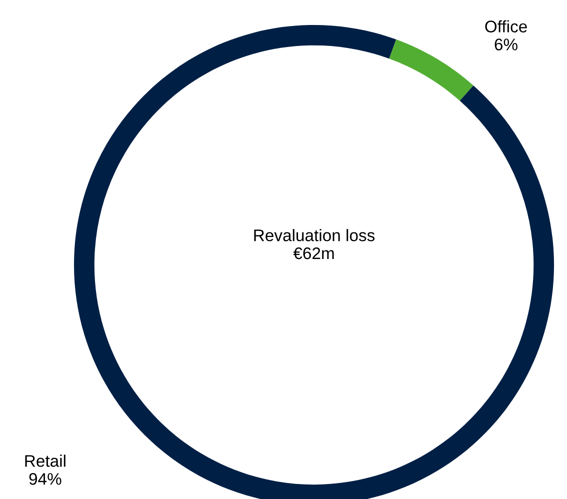 This screenshot has height=499, width=567. Describe the element at coordinates (506, 44) in the screenshot. I see `data-label: 6%` at that location.